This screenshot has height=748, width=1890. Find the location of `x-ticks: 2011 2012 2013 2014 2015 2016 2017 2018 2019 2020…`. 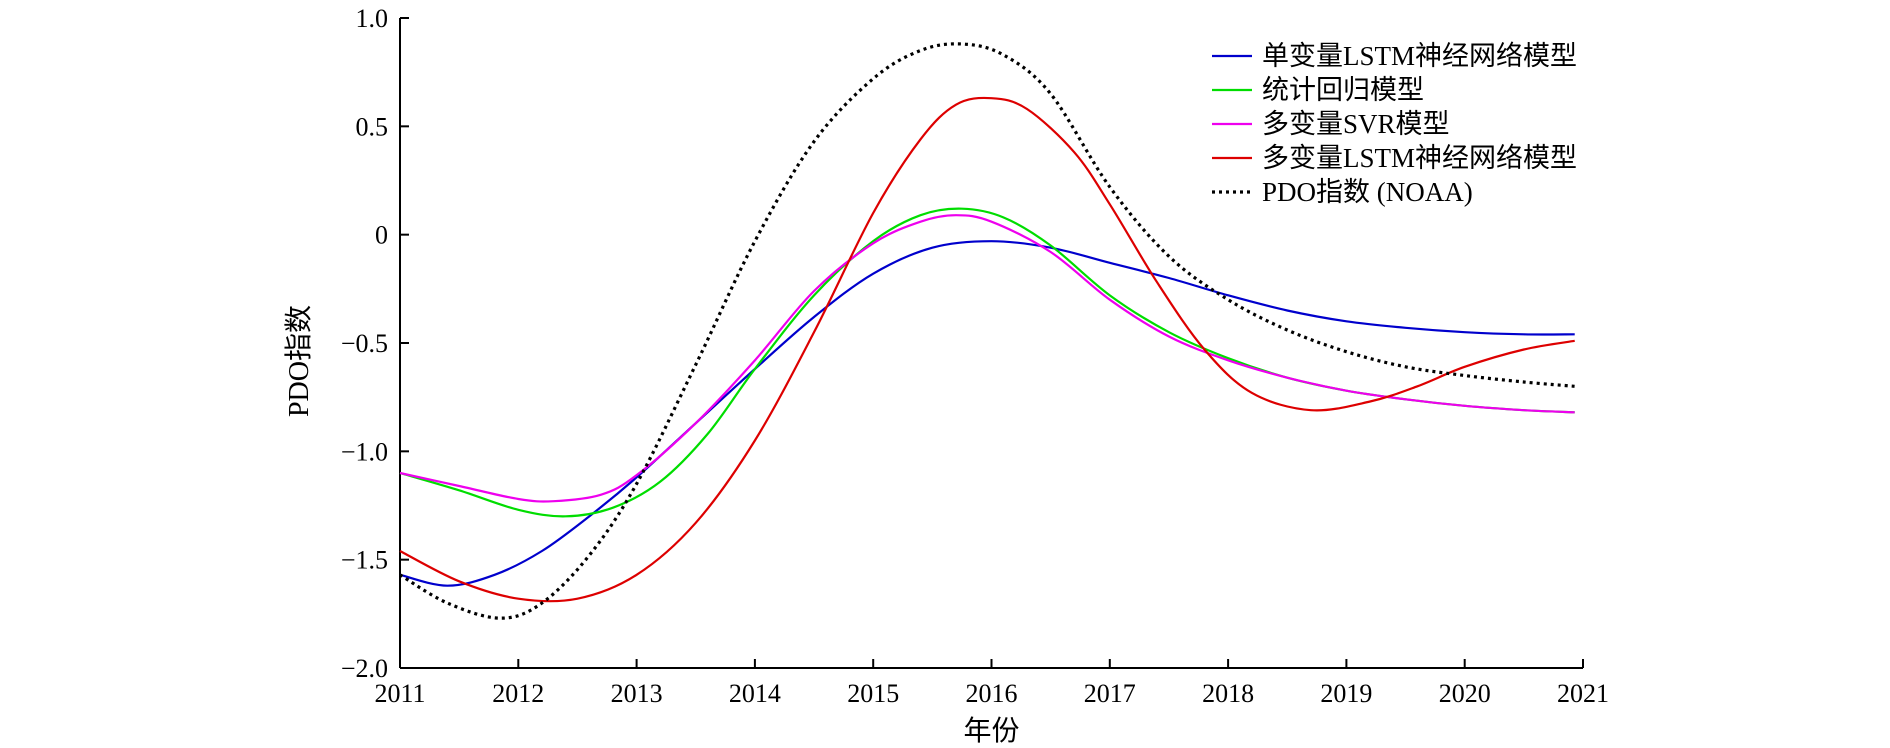

x-ticks: 2011 2012 2013 2014 2015 2016 2017 2018 2019 2020… is located at coordinates (991, 683).